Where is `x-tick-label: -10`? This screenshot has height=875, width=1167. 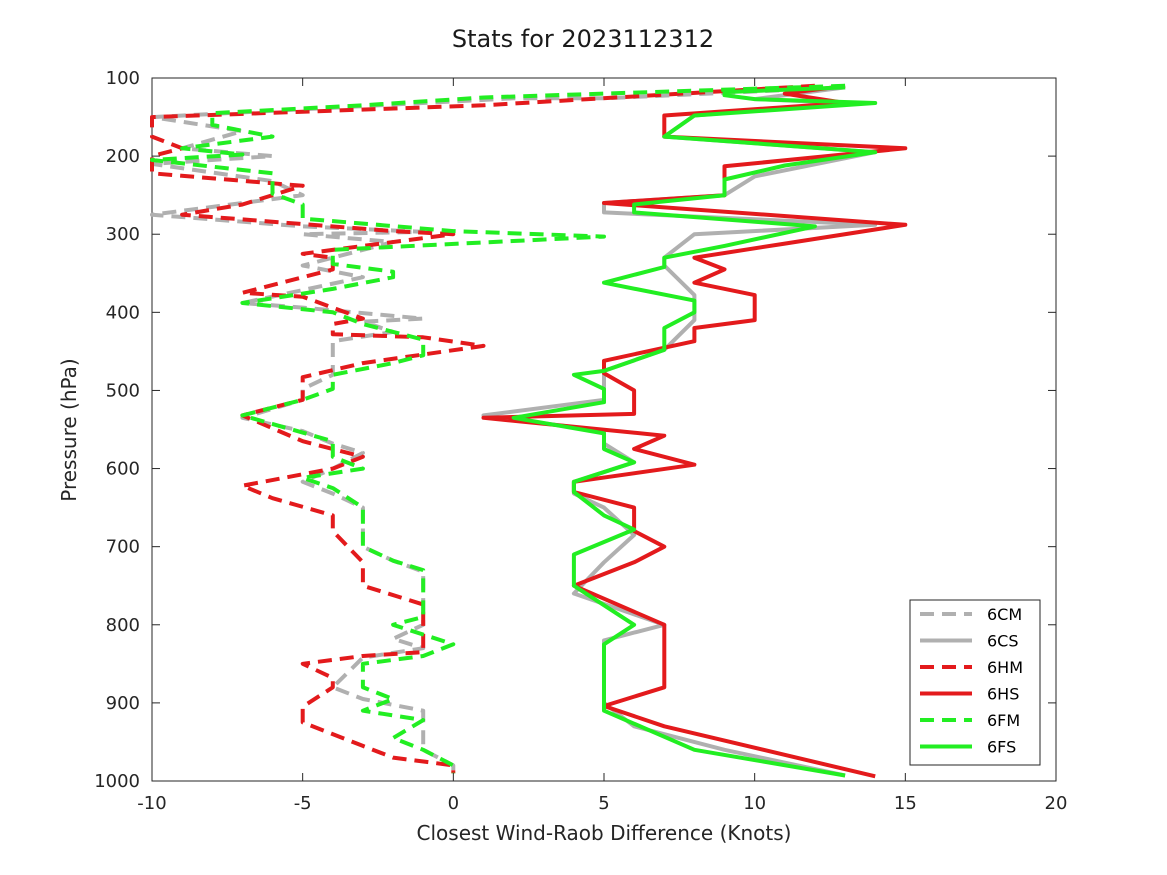
x-tick-label: -10 is located at coordinates (151, 803).